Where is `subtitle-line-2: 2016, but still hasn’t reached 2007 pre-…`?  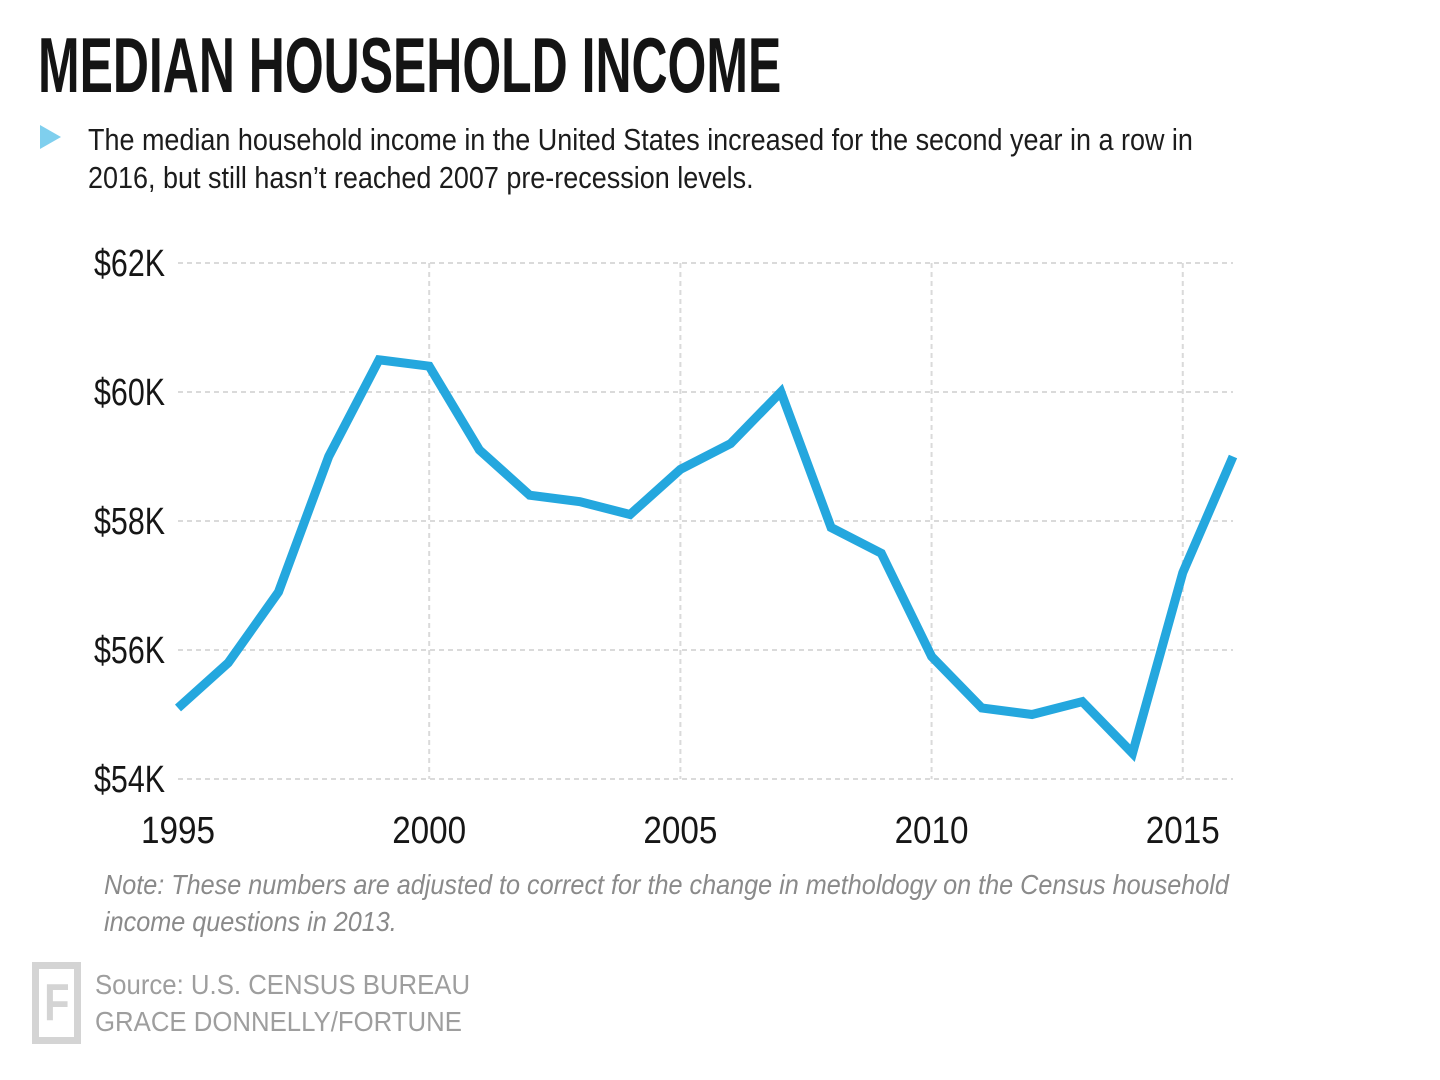 subtitle-line-2: 2016, but still hasn’t reached 2007 pre-… is located at coordinates (421, 177).